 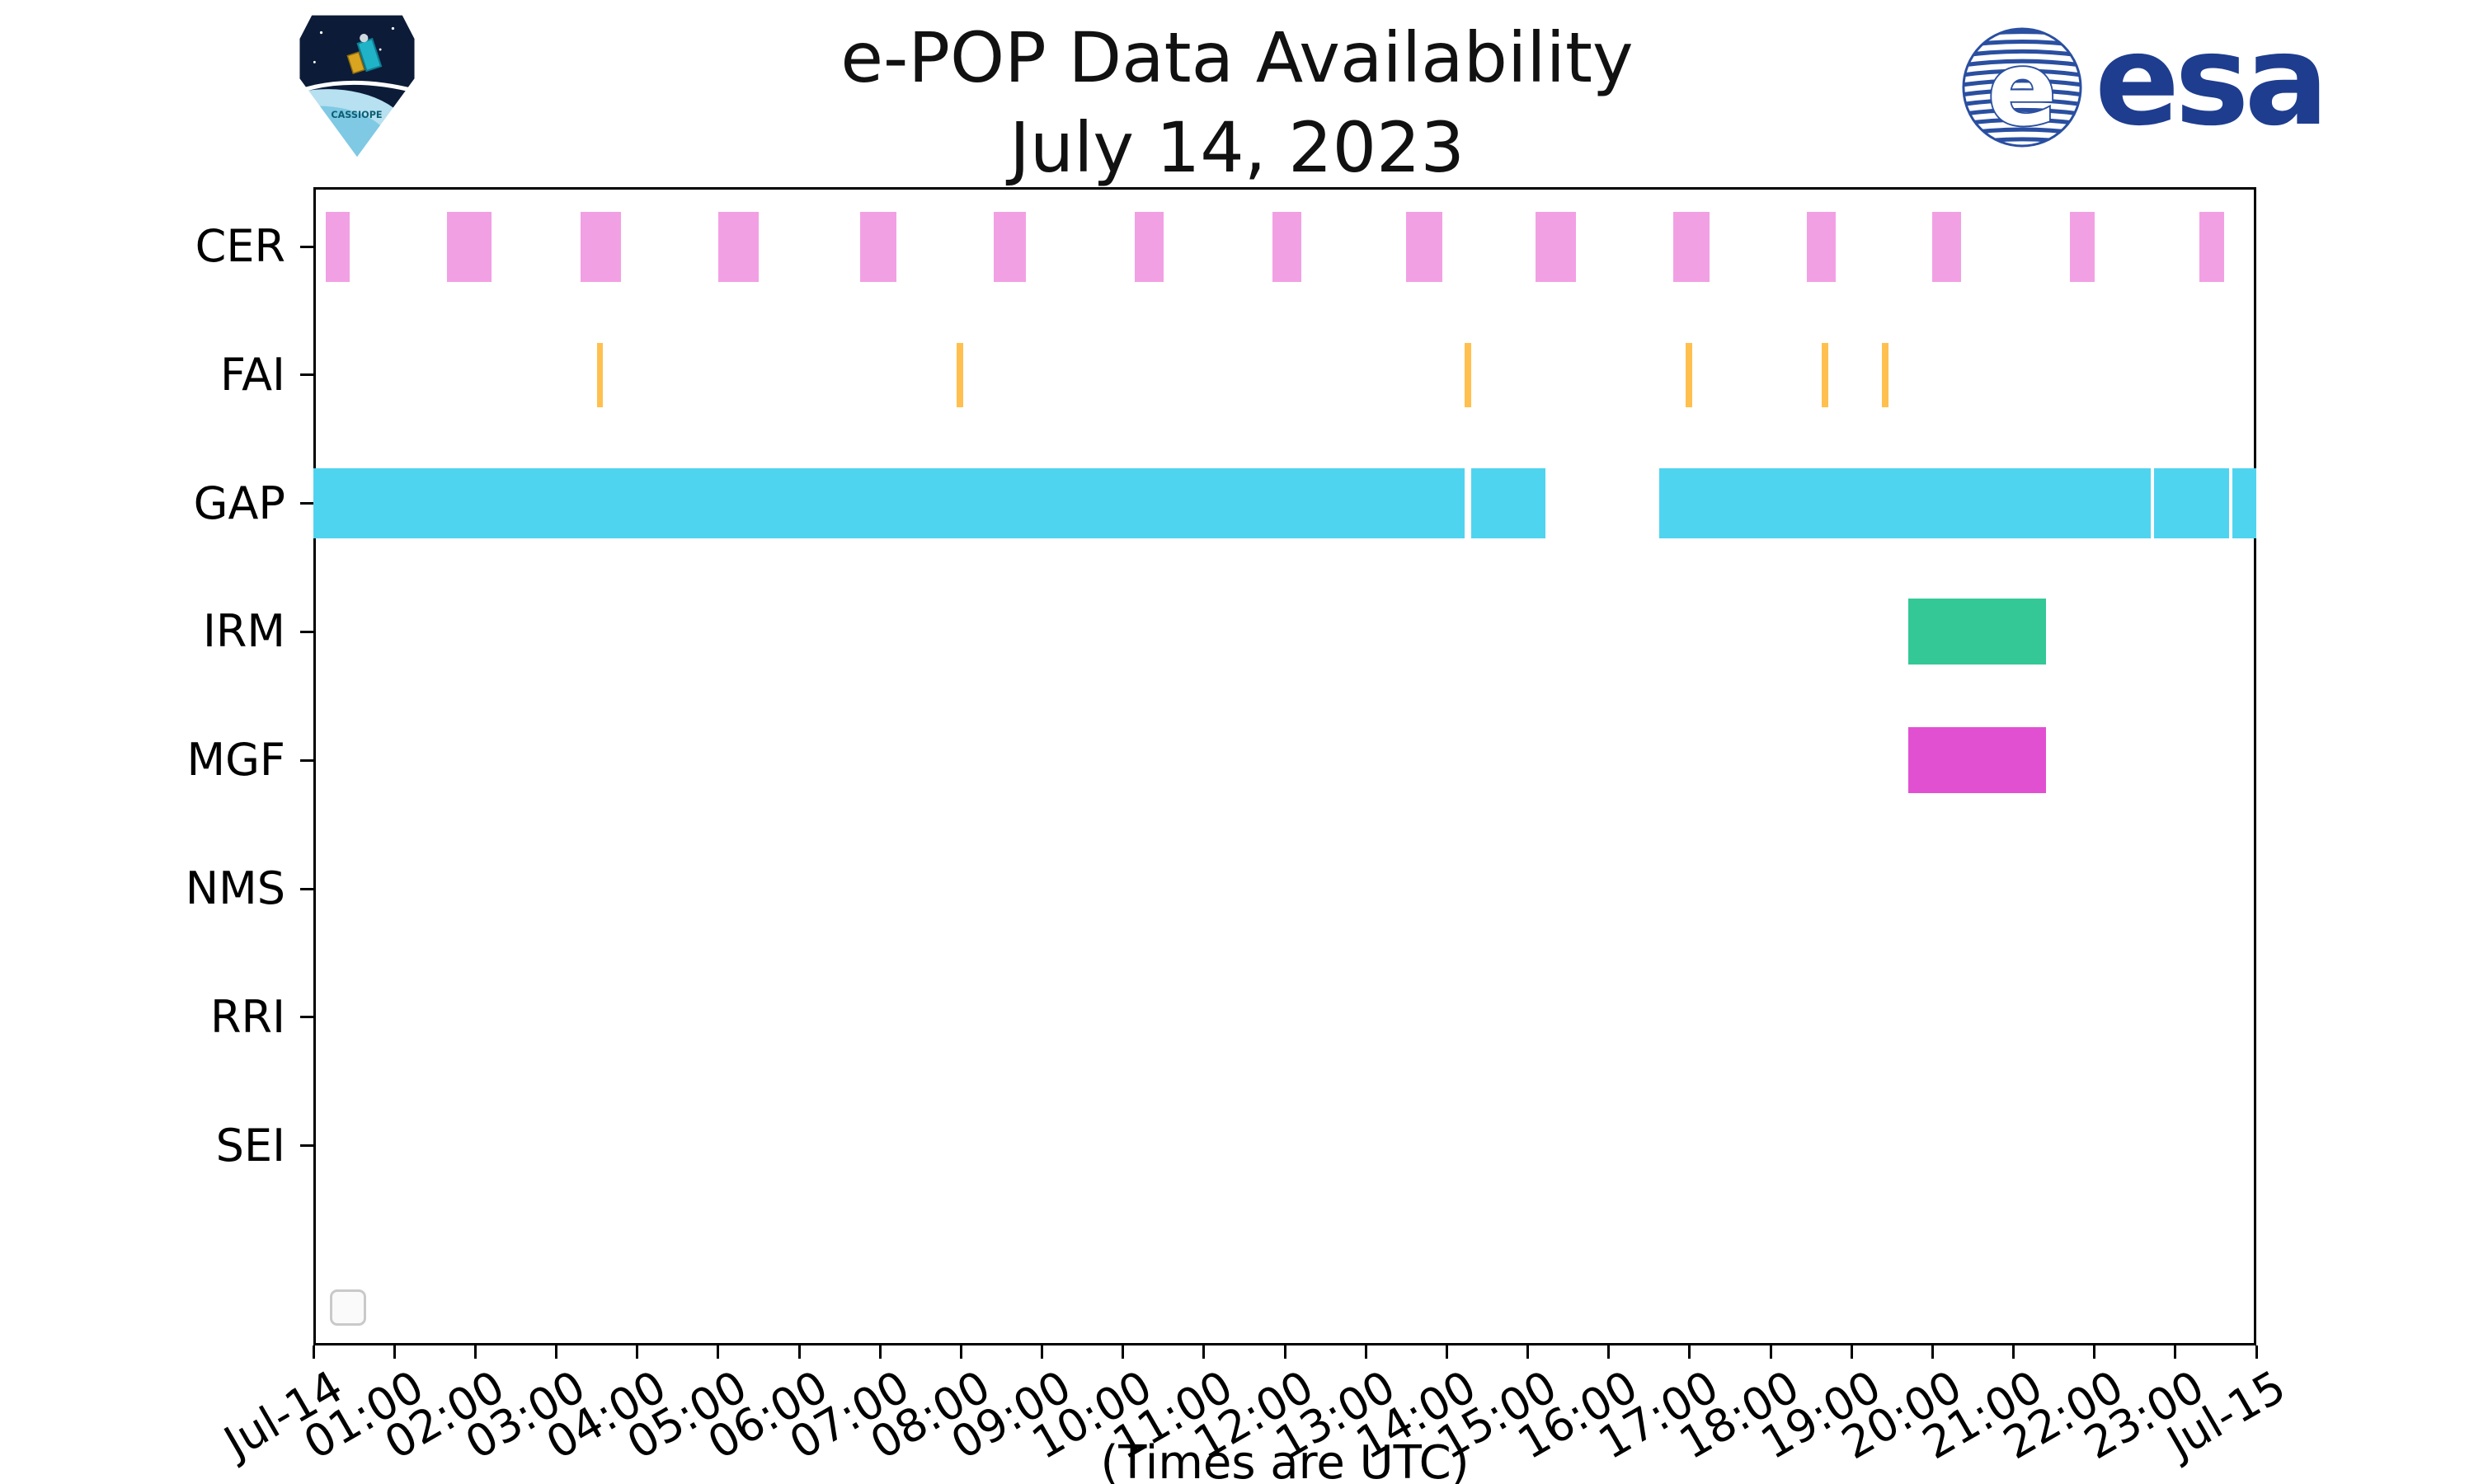 What do you see at coordinates (247, 1016) in the screenshot?
I see `row-label-rri: RRI` at bounding box center [247, 1016].